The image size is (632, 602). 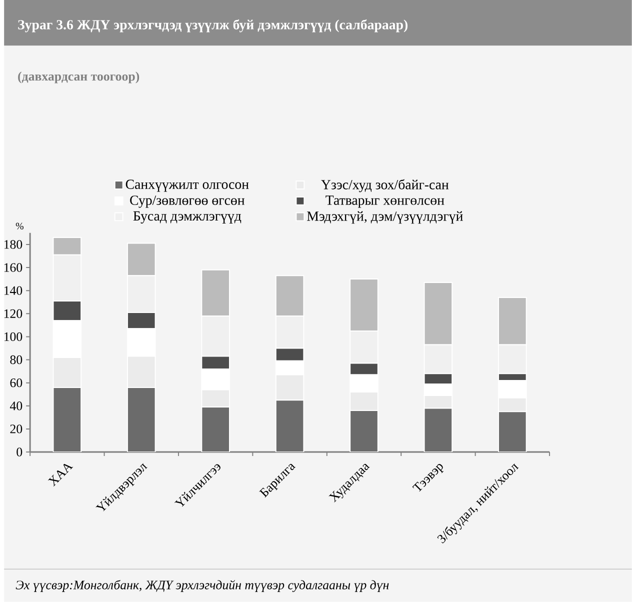 I want to click on legend-label: Бусад дэмжлэгүүд, so click(x=187, y=217).